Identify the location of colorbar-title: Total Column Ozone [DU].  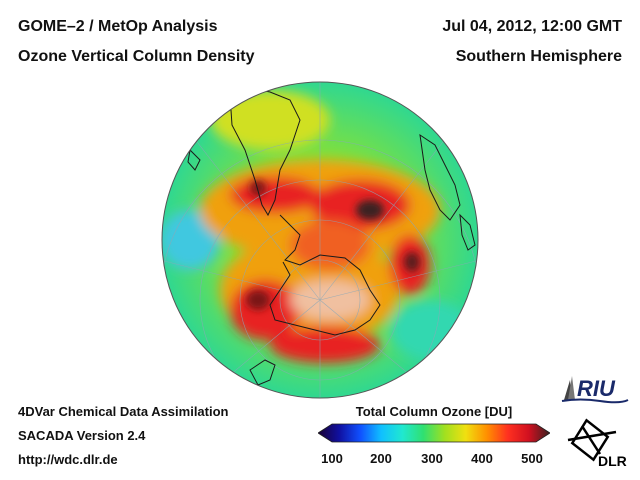
(434, 411).